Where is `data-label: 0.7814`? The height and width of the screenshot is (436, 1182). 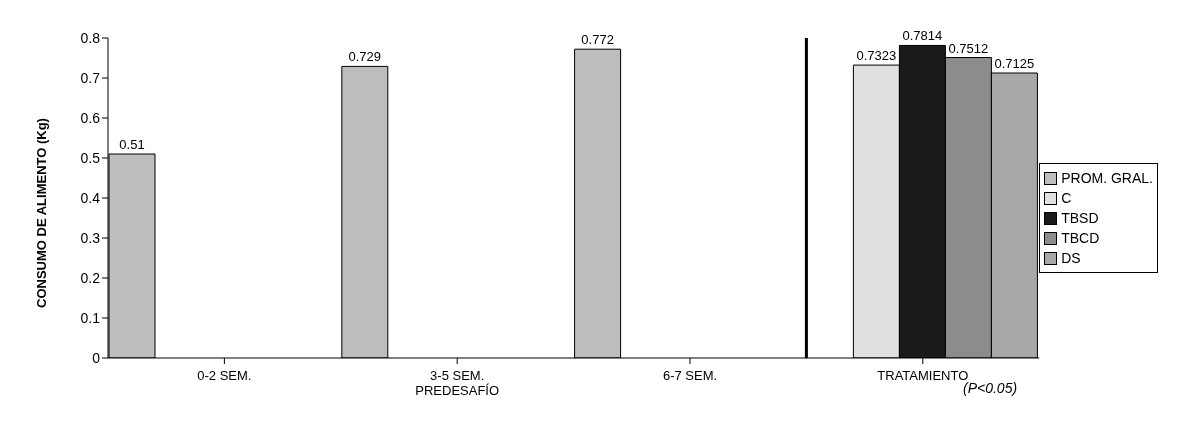 data-label: 0.7814 is located at coordinates (922, 36).